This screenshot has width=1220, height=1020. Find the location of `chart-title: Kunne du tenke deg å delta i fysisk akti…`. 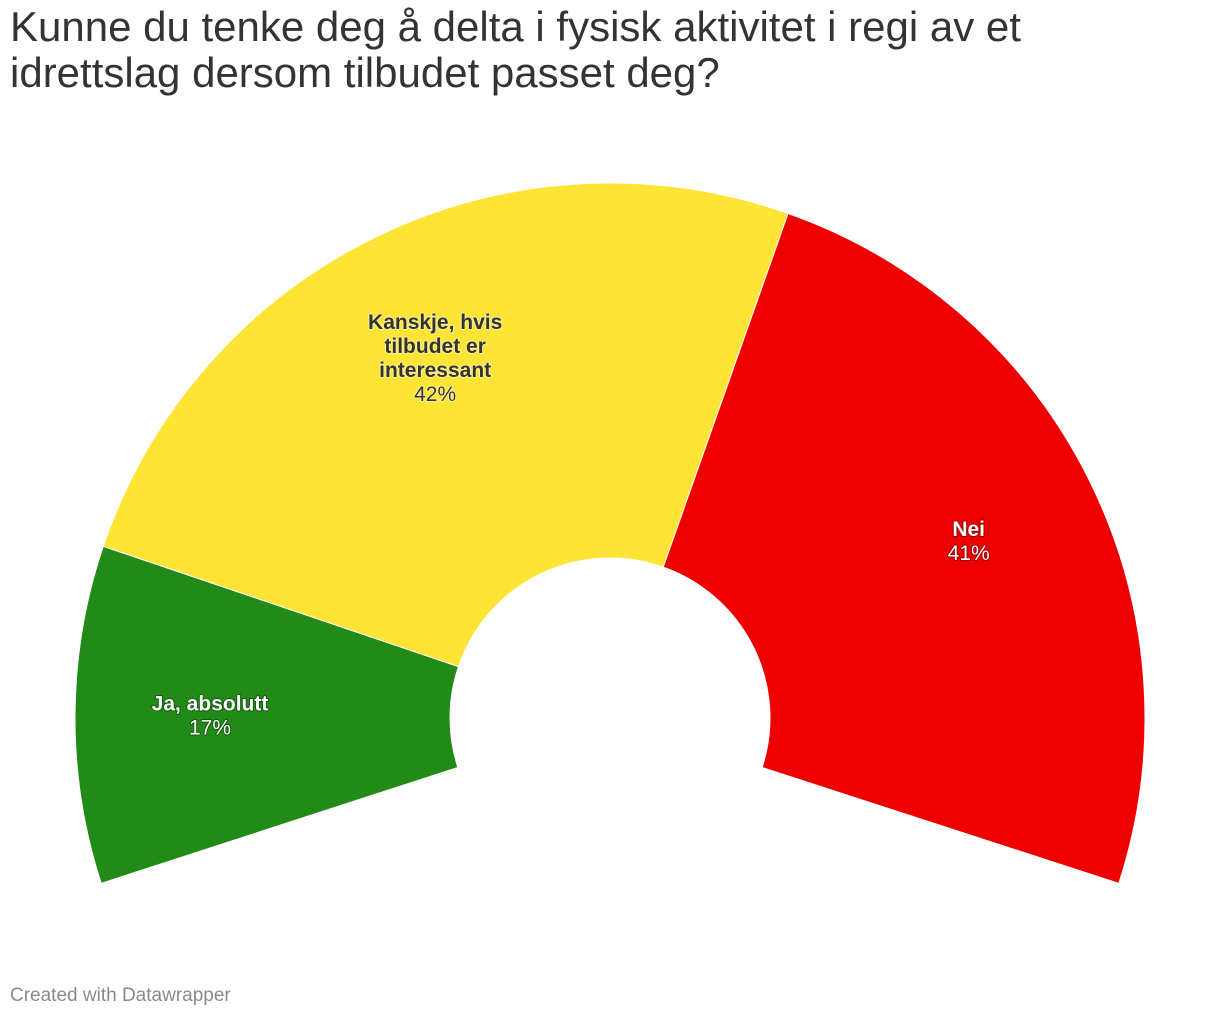

chart-title: Kunne du tenke deg å delta i fysisk akti… is located at coordinates (515, 49).